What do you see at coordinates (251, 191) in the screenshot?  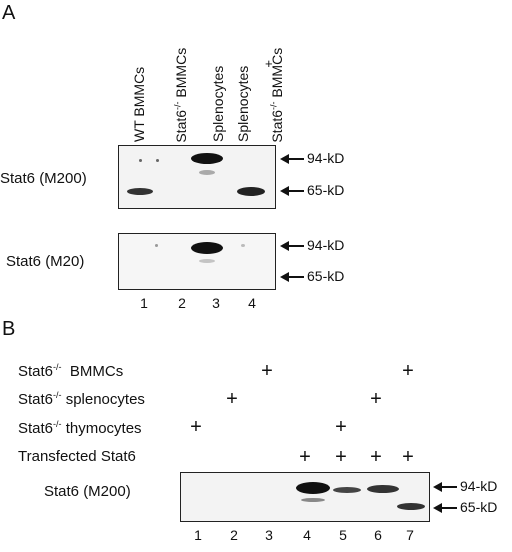 I see `band-lane4-65kd` at bounding box center [251, 191].